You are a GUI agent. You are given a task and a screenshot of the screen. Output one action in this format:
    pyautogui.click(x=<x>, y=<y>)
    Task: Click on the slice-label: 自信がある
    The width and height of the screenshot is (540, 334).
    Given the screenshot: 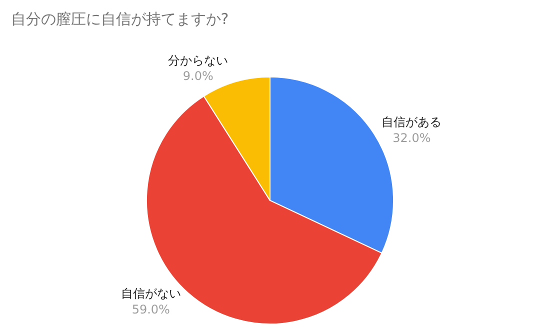 What is the action you would take?
    pyautogui.click(x=412, y=122)
    